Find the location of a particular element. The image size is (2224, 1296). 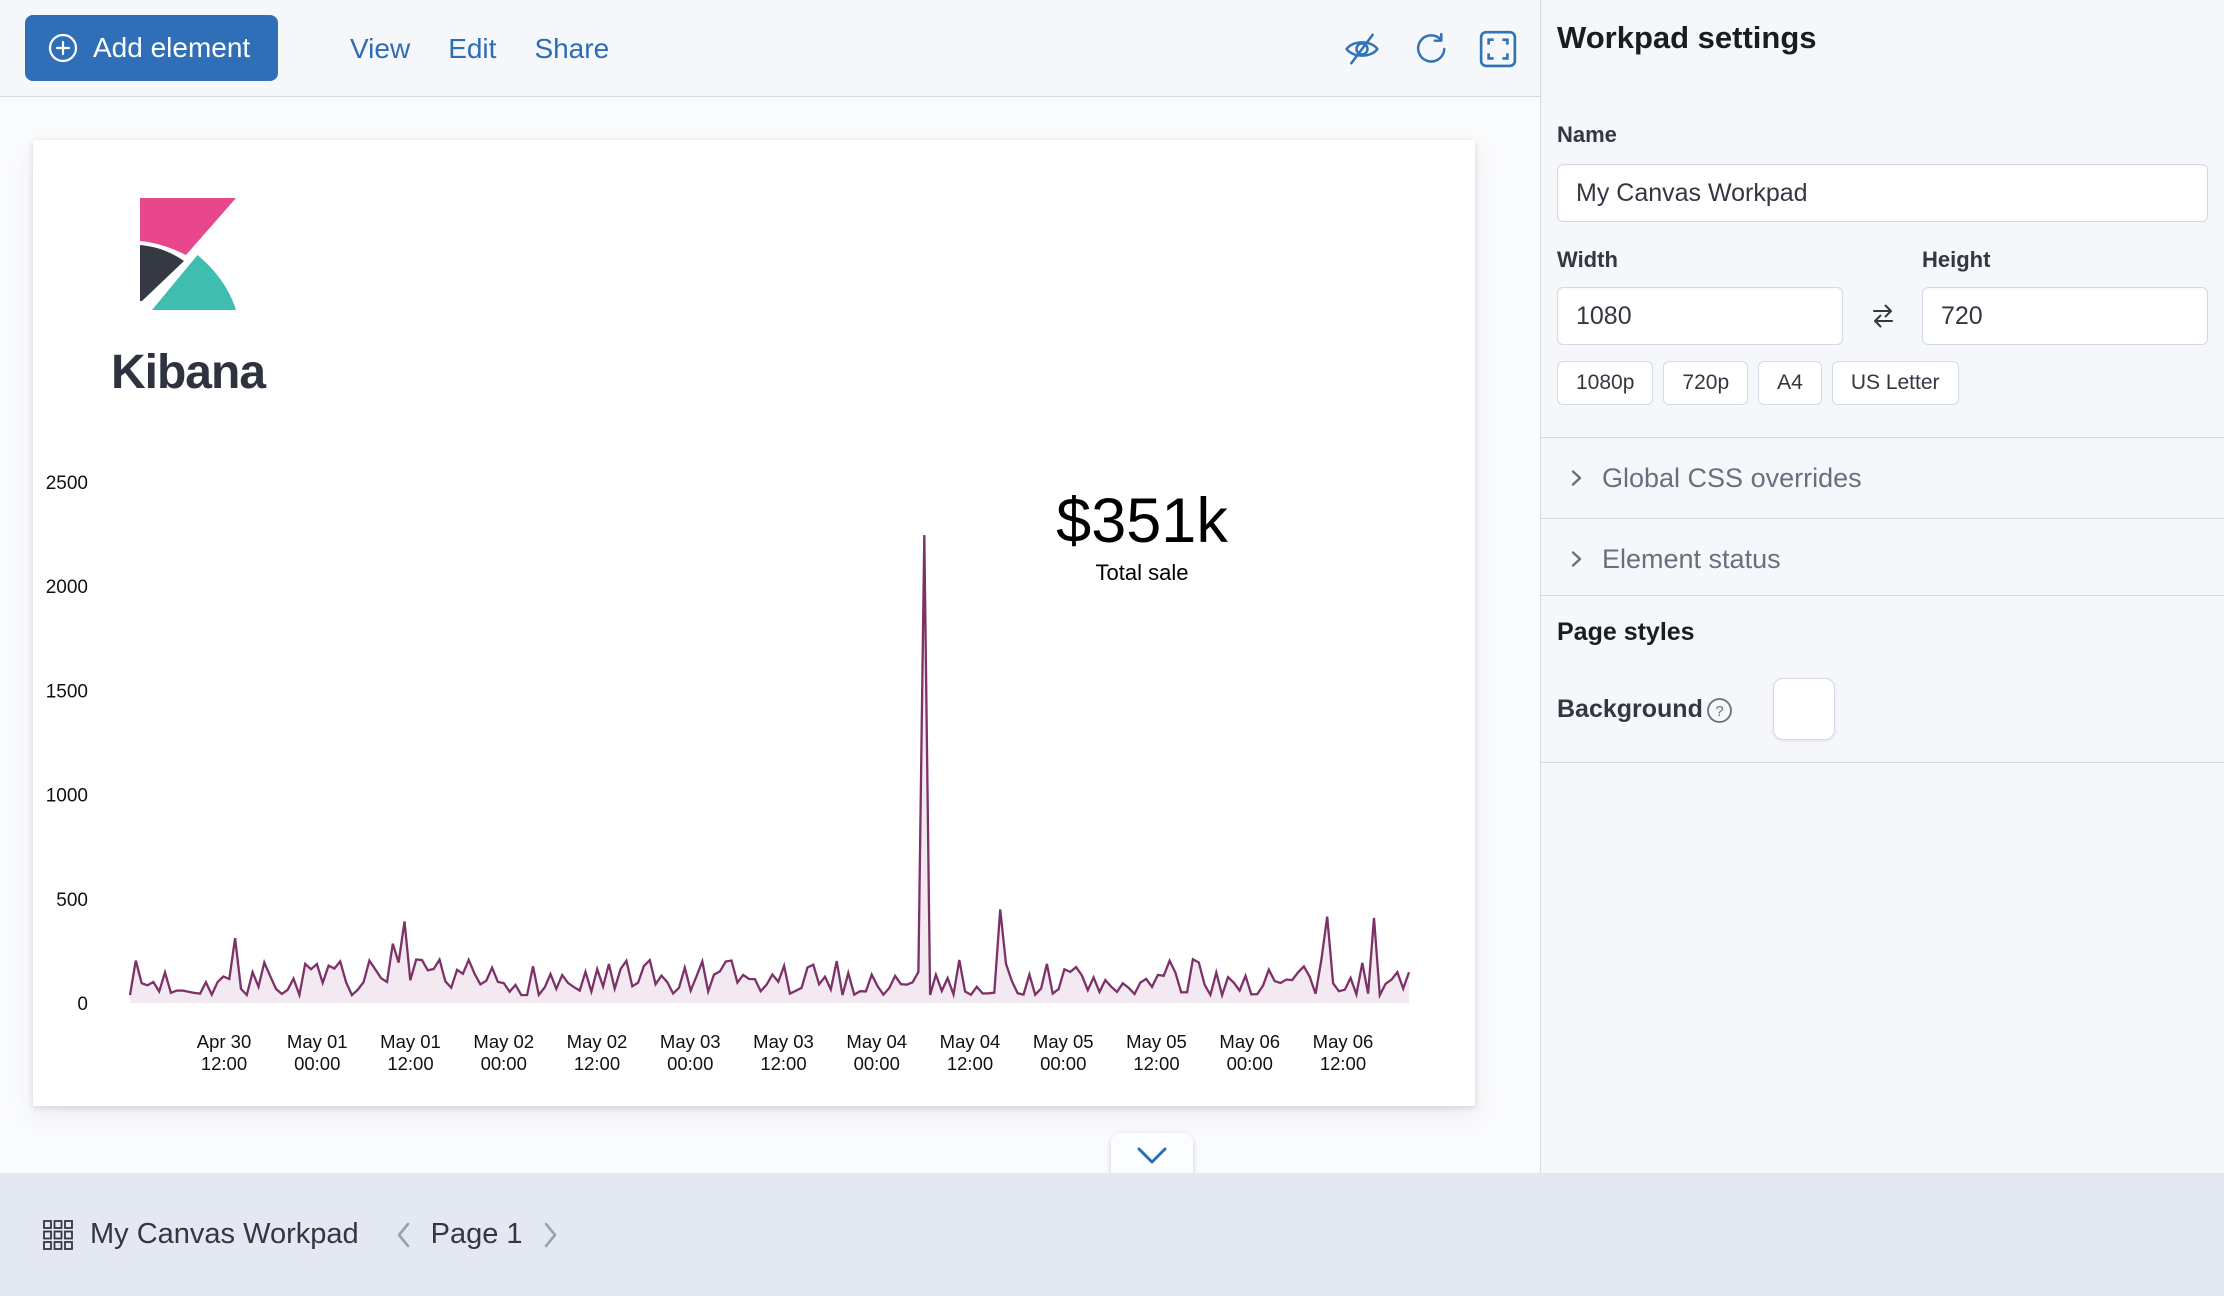

metric-value: $351k is located at coordinates (1142, 521).